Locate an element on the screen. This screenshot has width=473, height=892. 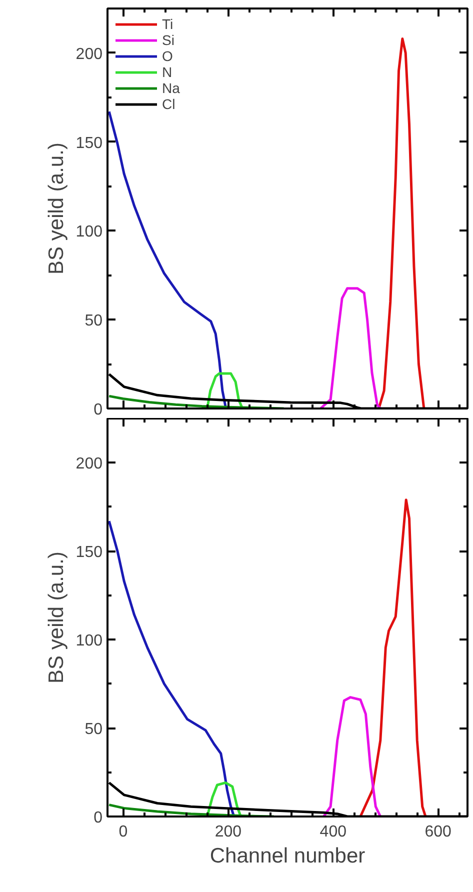
x-tick-label: 600 is located at coordinates (438, 832).